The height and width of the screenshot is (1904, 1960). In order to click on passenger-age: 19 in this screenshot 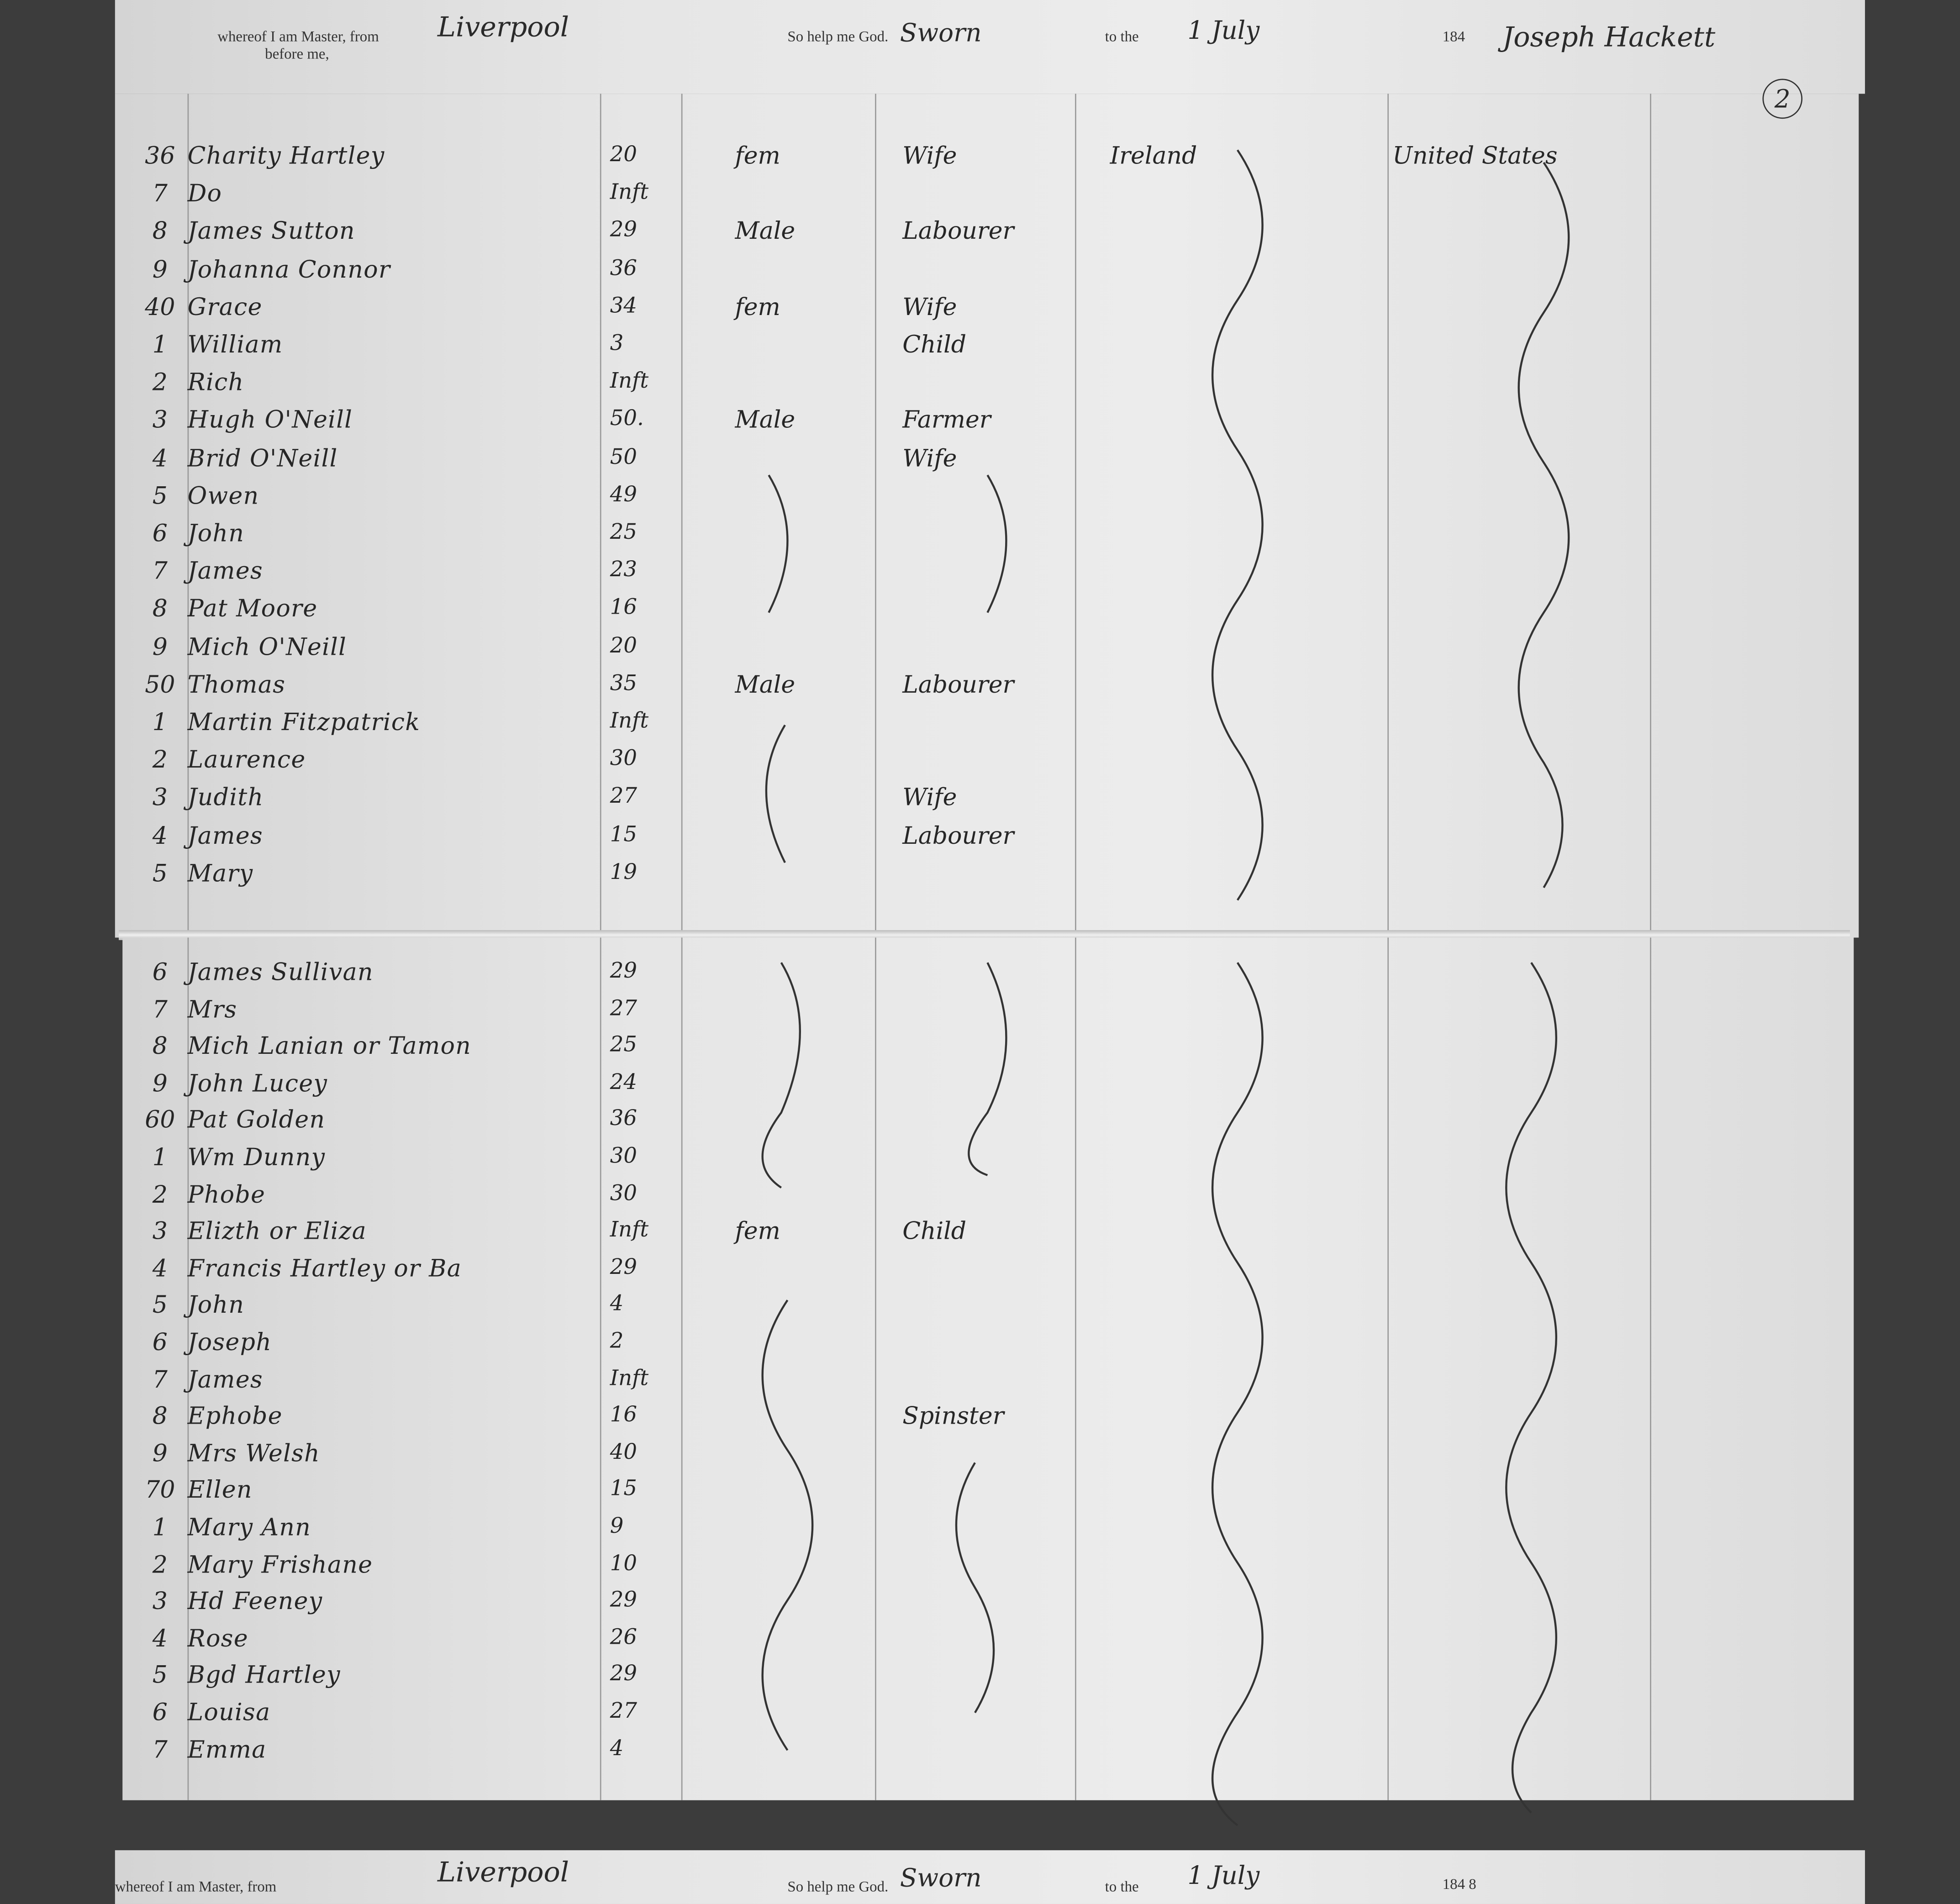, I will do `click(623, 873)`.